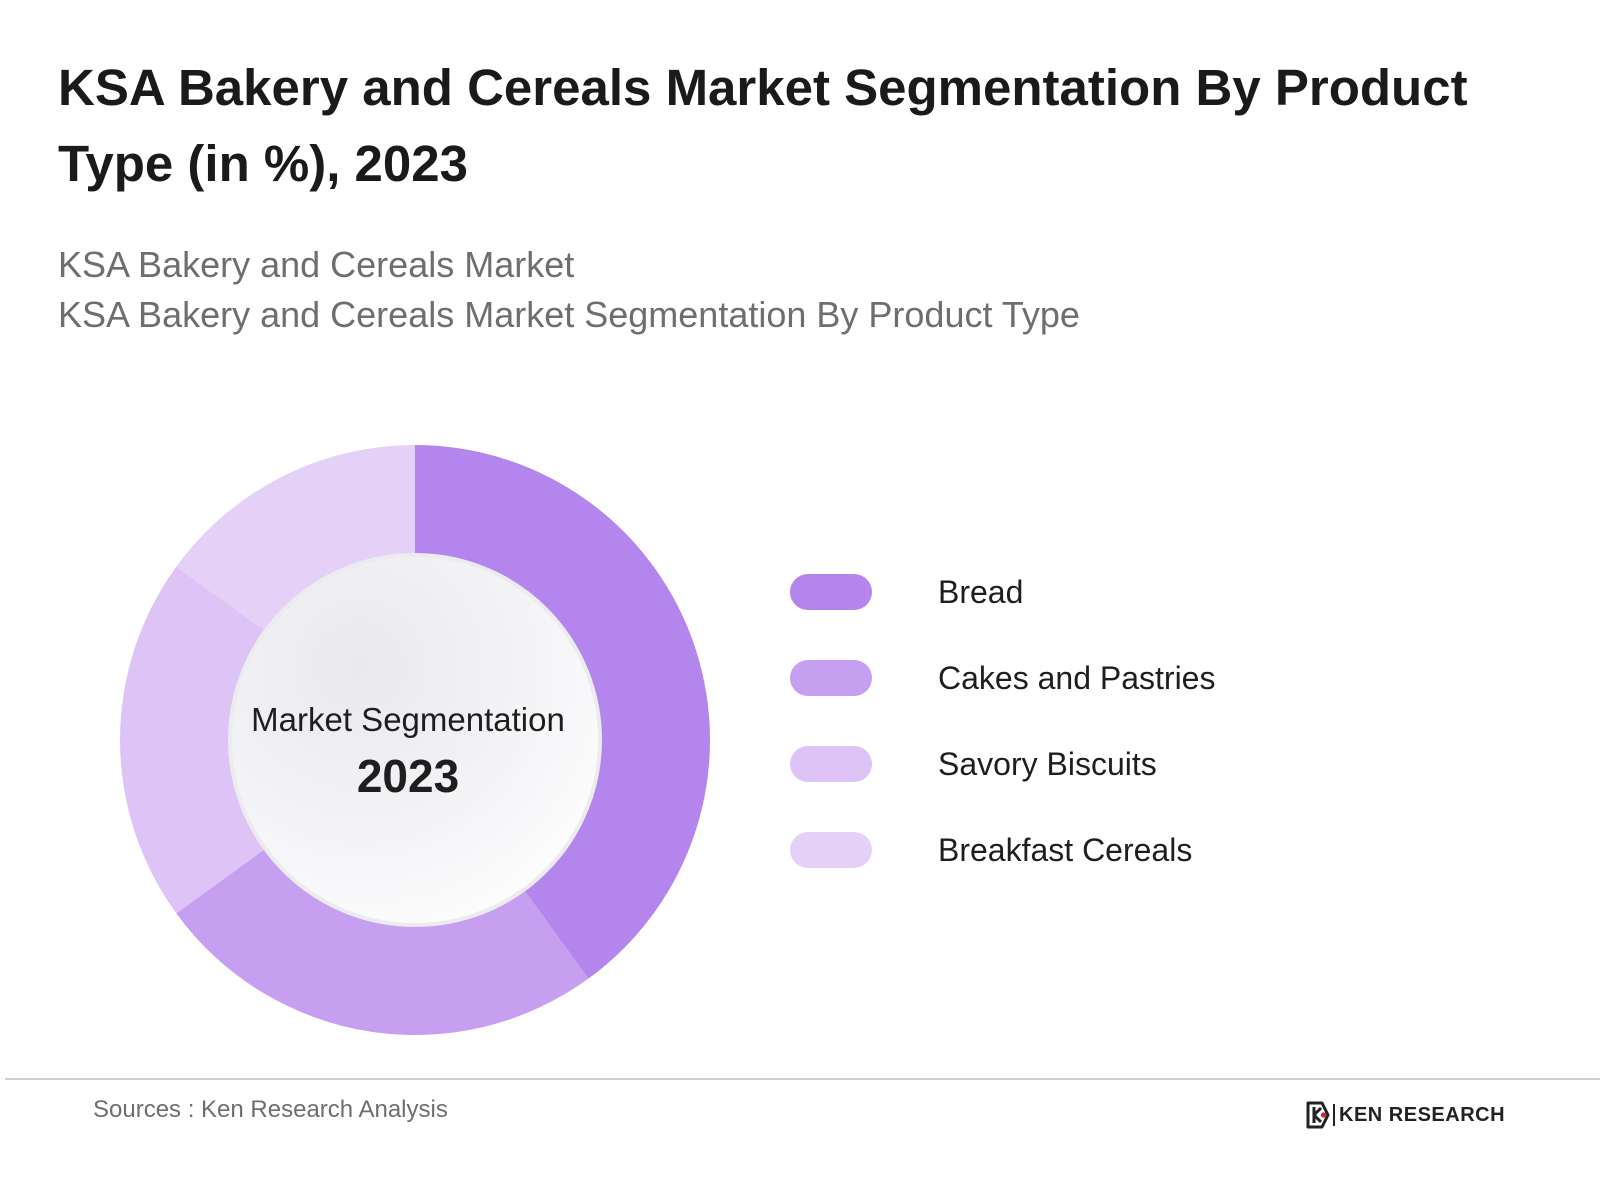 The image size is (1600, 1200). What do you see at coordinates (981, 592) in the screenshot?
I see `legend-label: Bread` at bounding box center [981, 592].